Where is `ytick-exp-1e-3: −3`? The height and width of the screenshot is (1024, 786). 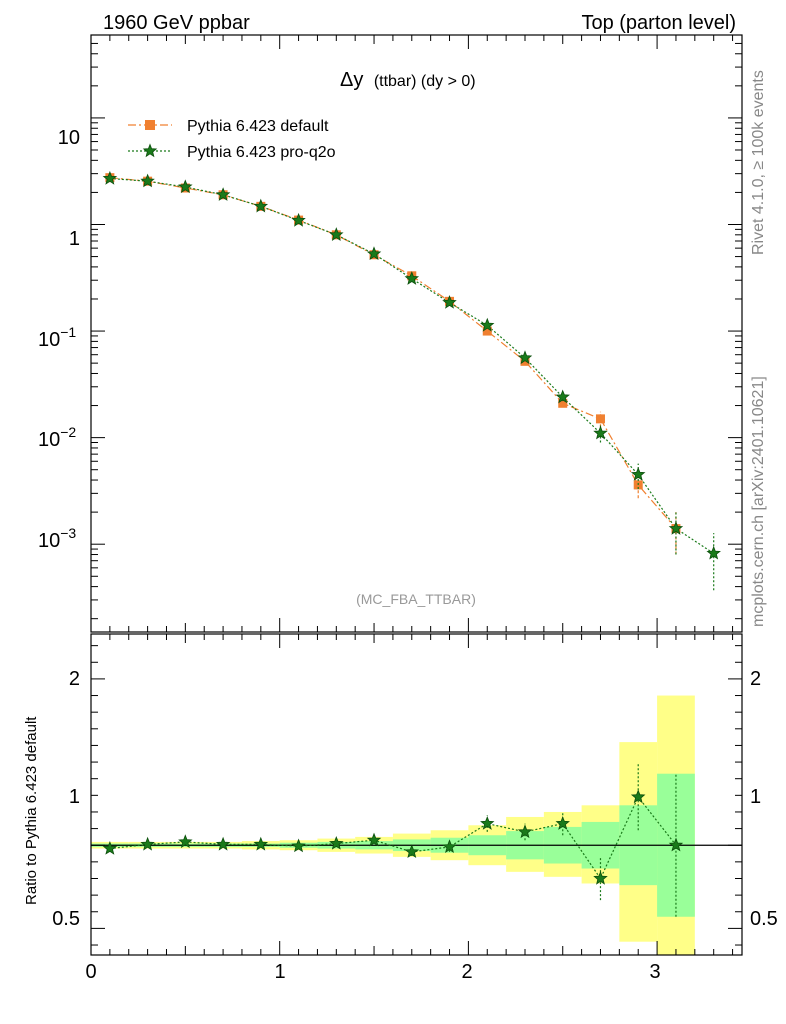 ytick-exp-1e-3: −3 is located at coordinates (68, 533).